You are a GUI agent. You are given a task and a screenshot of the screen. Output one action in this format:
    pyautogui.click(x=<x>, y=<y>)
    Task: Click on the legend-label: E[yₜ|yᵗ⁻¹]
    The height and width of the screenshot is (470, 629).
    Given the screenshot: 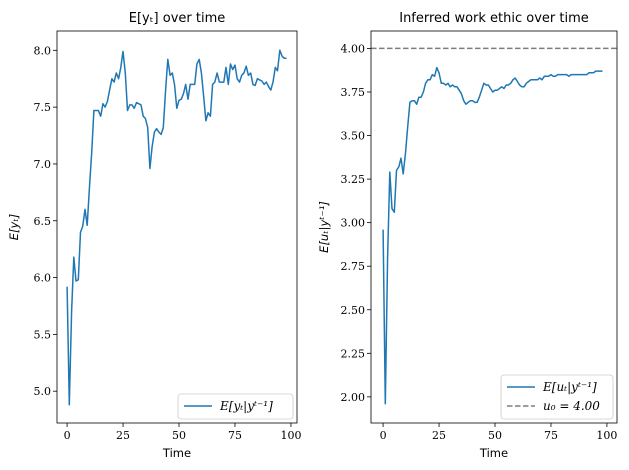 What is the action you would take?
    pyautogui.click(x=246, y=406)
    